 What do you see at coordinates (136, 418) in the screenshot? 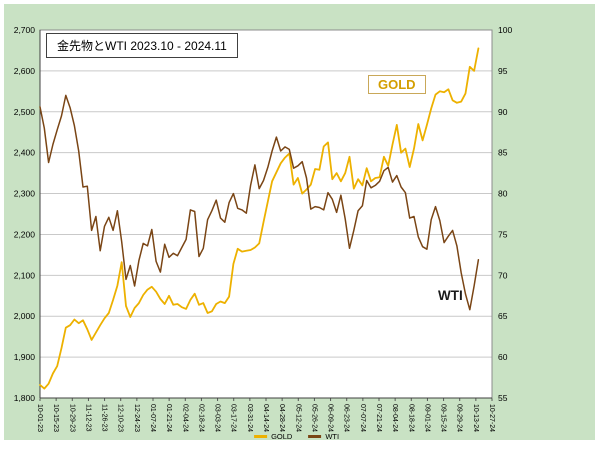
I see `x-axis-tick-label: 12-24-23` at bounding box center [136, 418].